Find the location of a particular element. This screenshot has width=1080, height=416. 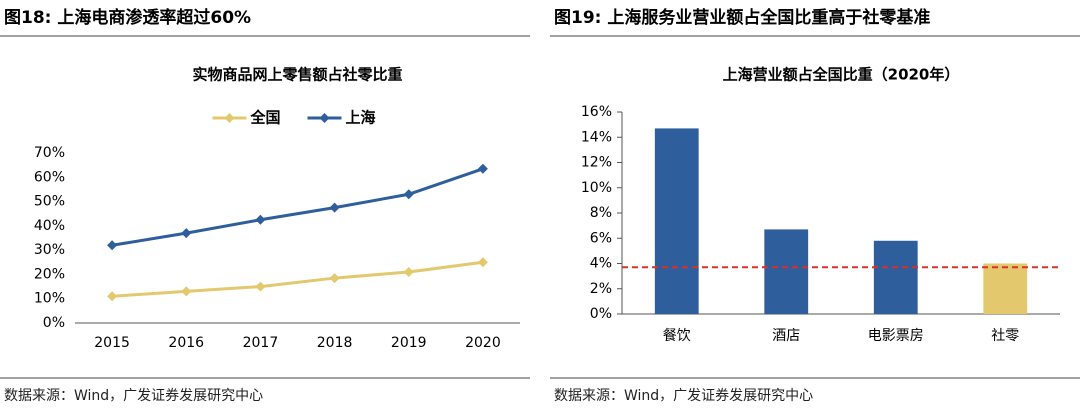

y-tick-label: 40% is located at coordinates (49, 226).